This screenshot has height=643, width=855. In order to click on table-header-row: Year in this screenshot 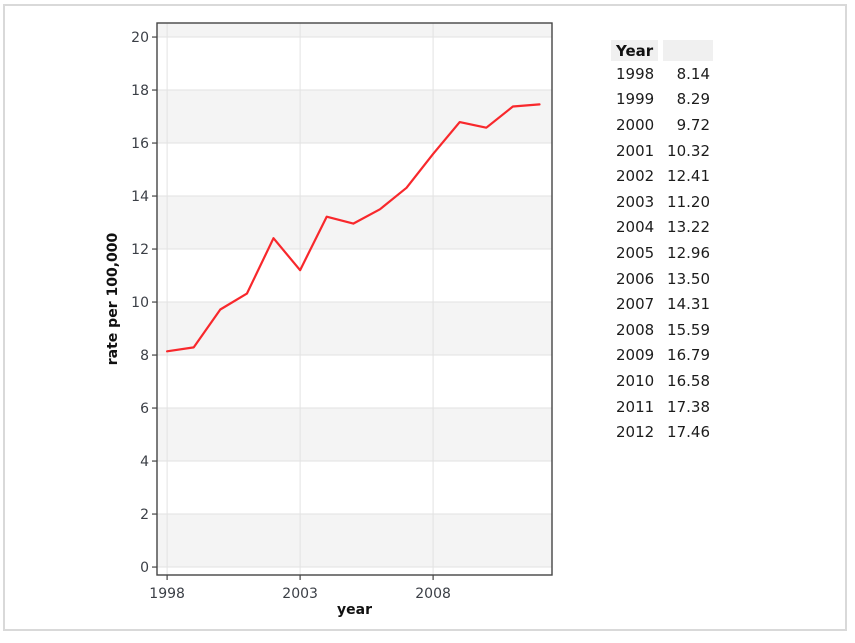, I will do `click(662, 50)`.